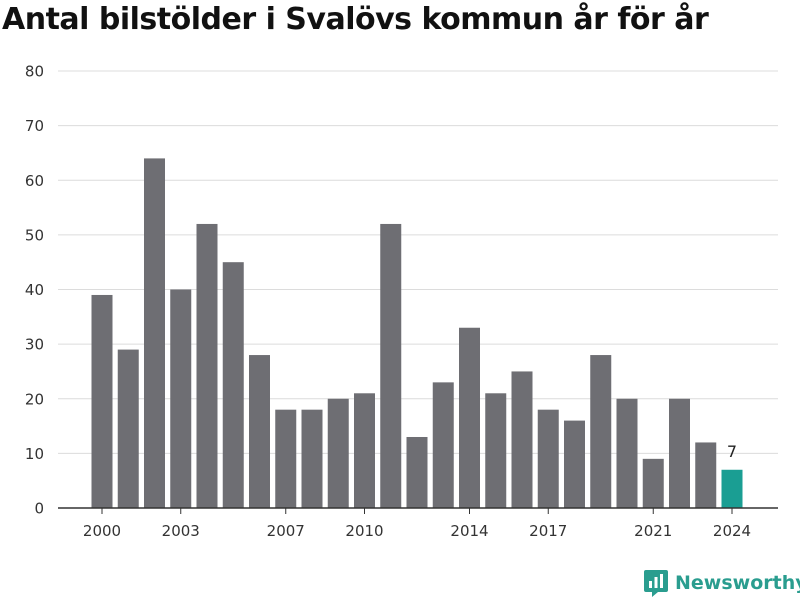 This screenshot has height=600, width=800. I want to click on bar-2013, so click(443, 445).